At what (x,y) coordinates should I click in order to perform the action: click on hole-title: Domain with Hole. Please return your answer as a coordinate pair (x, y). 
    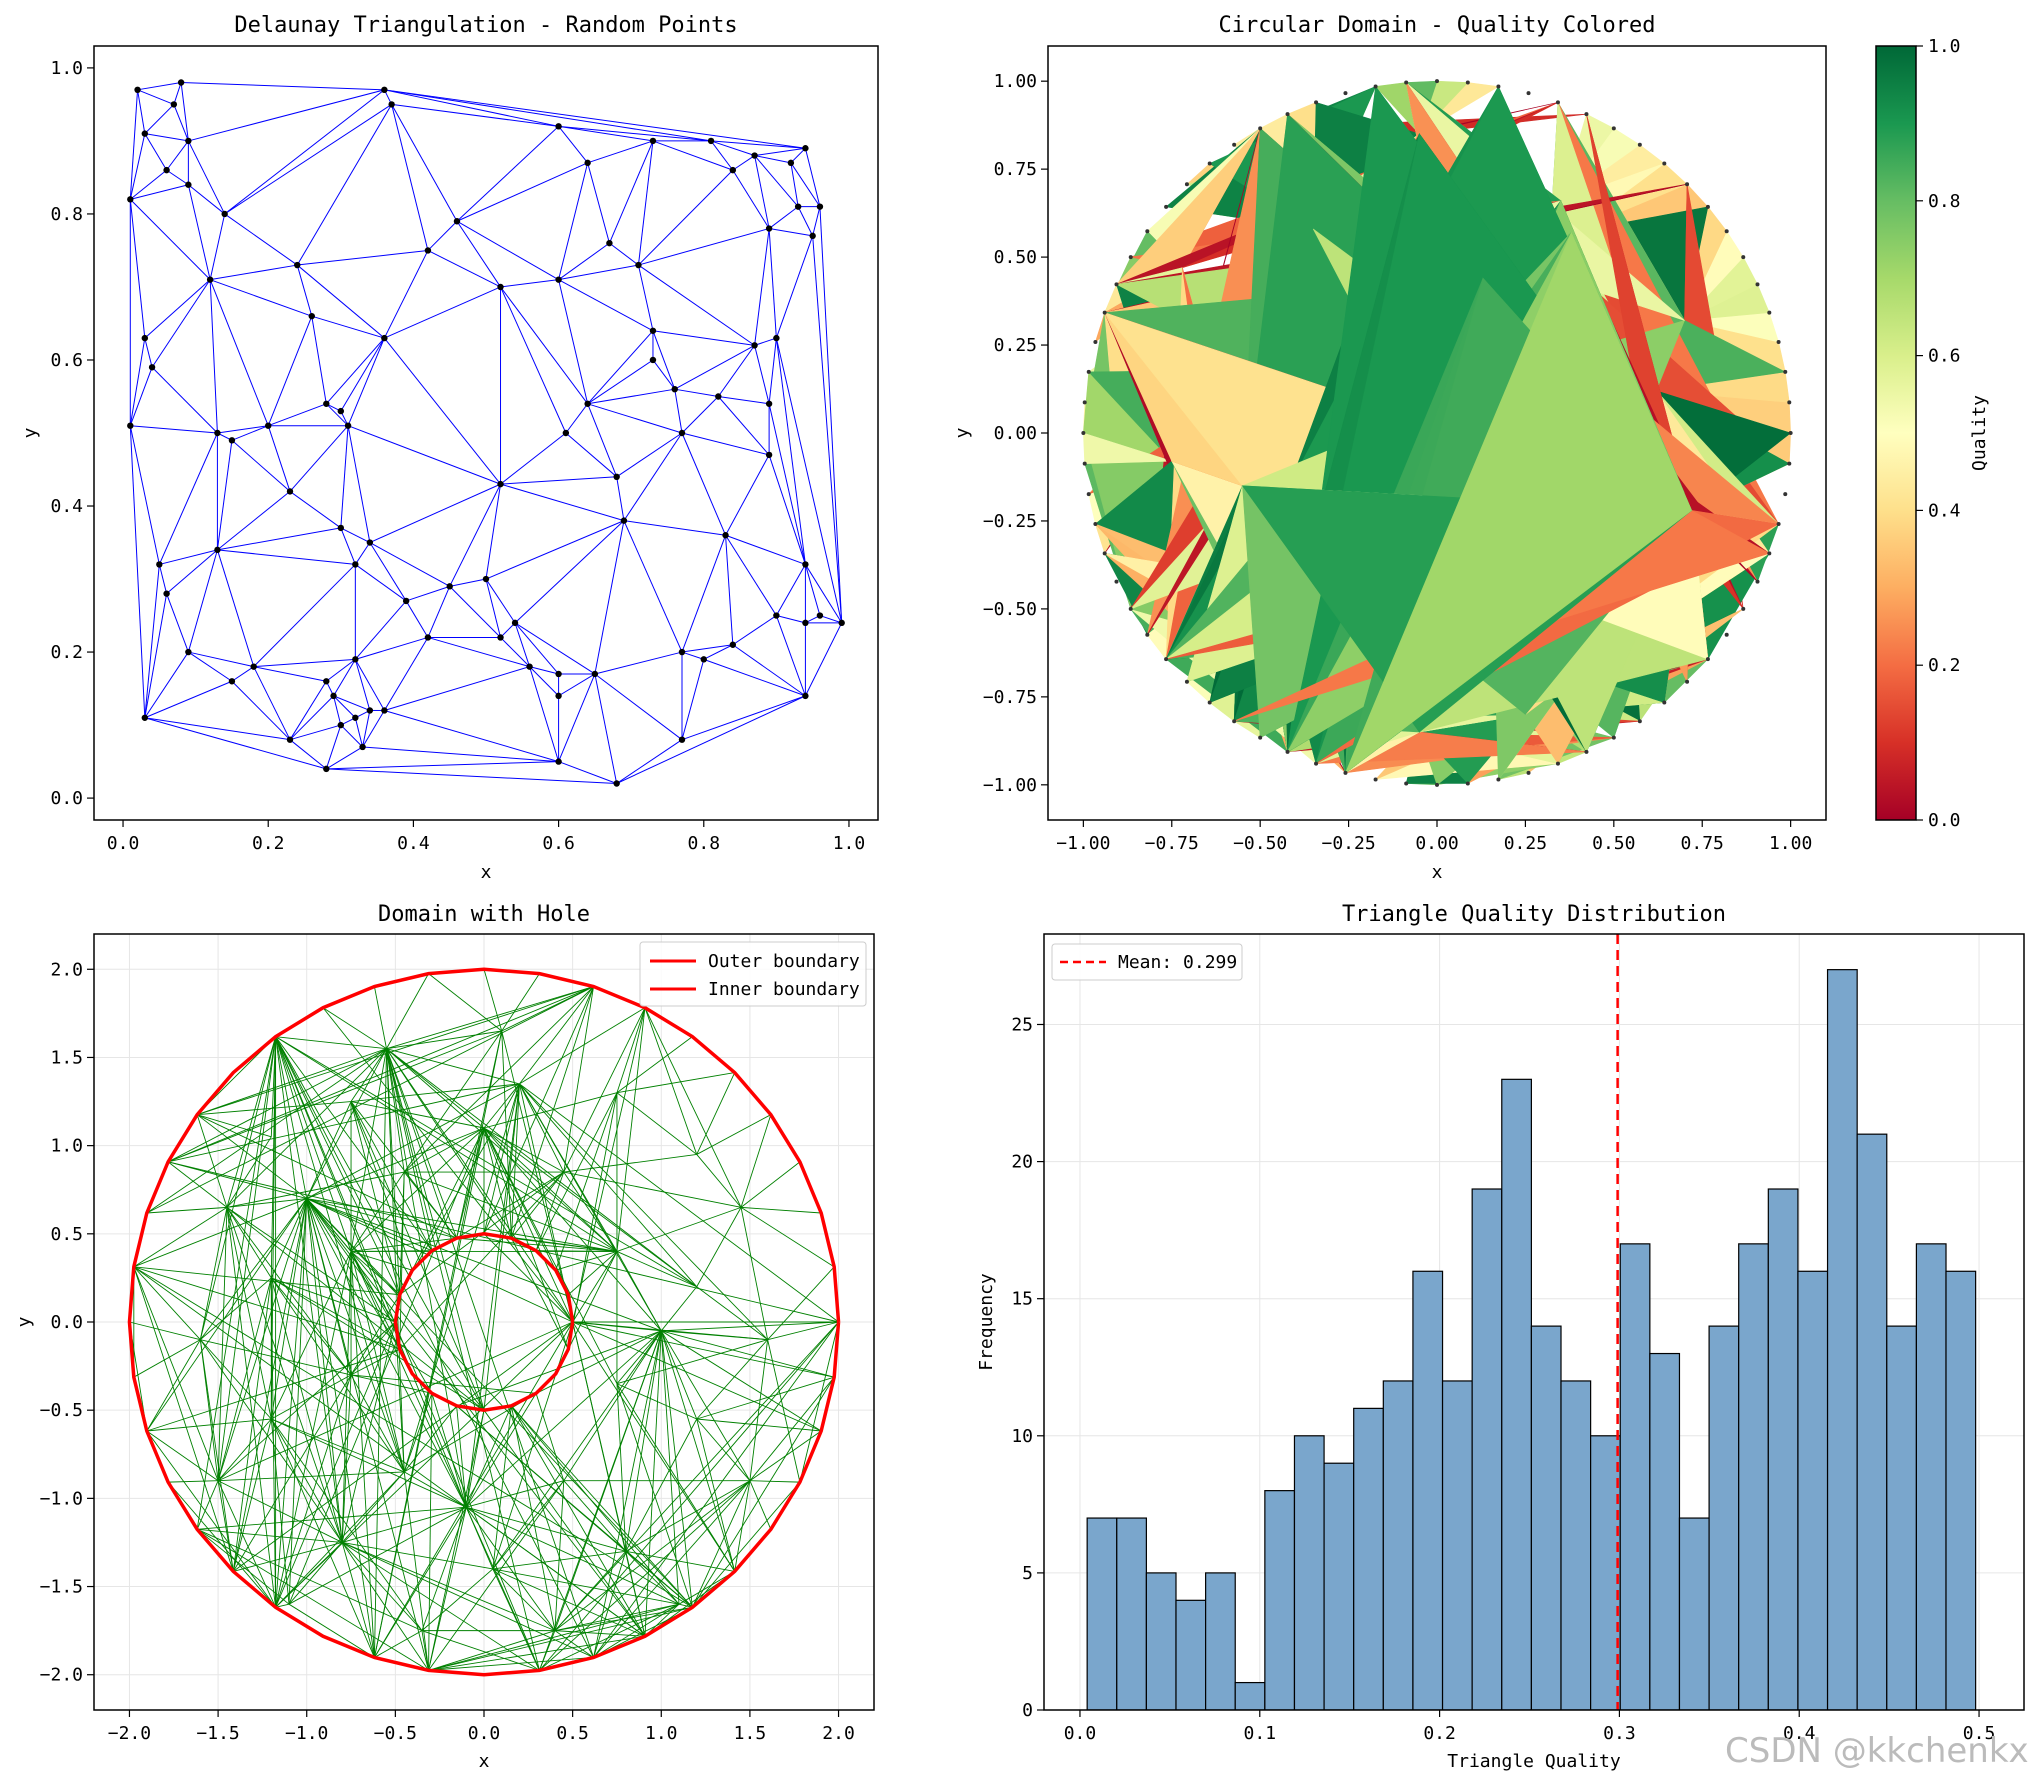
    Looking at the image, I should click on (484, 914).